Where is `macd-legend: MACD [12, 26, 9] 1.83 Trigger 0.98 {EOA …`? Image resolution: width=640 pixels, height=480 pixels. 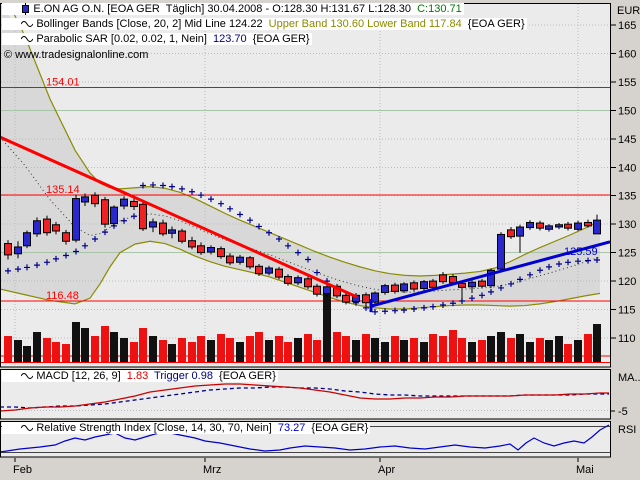
macd-legend: MACD [12, 26, 9] 1.83 Trigger 0.98 {EOA … is located at coordinates (140, 376).